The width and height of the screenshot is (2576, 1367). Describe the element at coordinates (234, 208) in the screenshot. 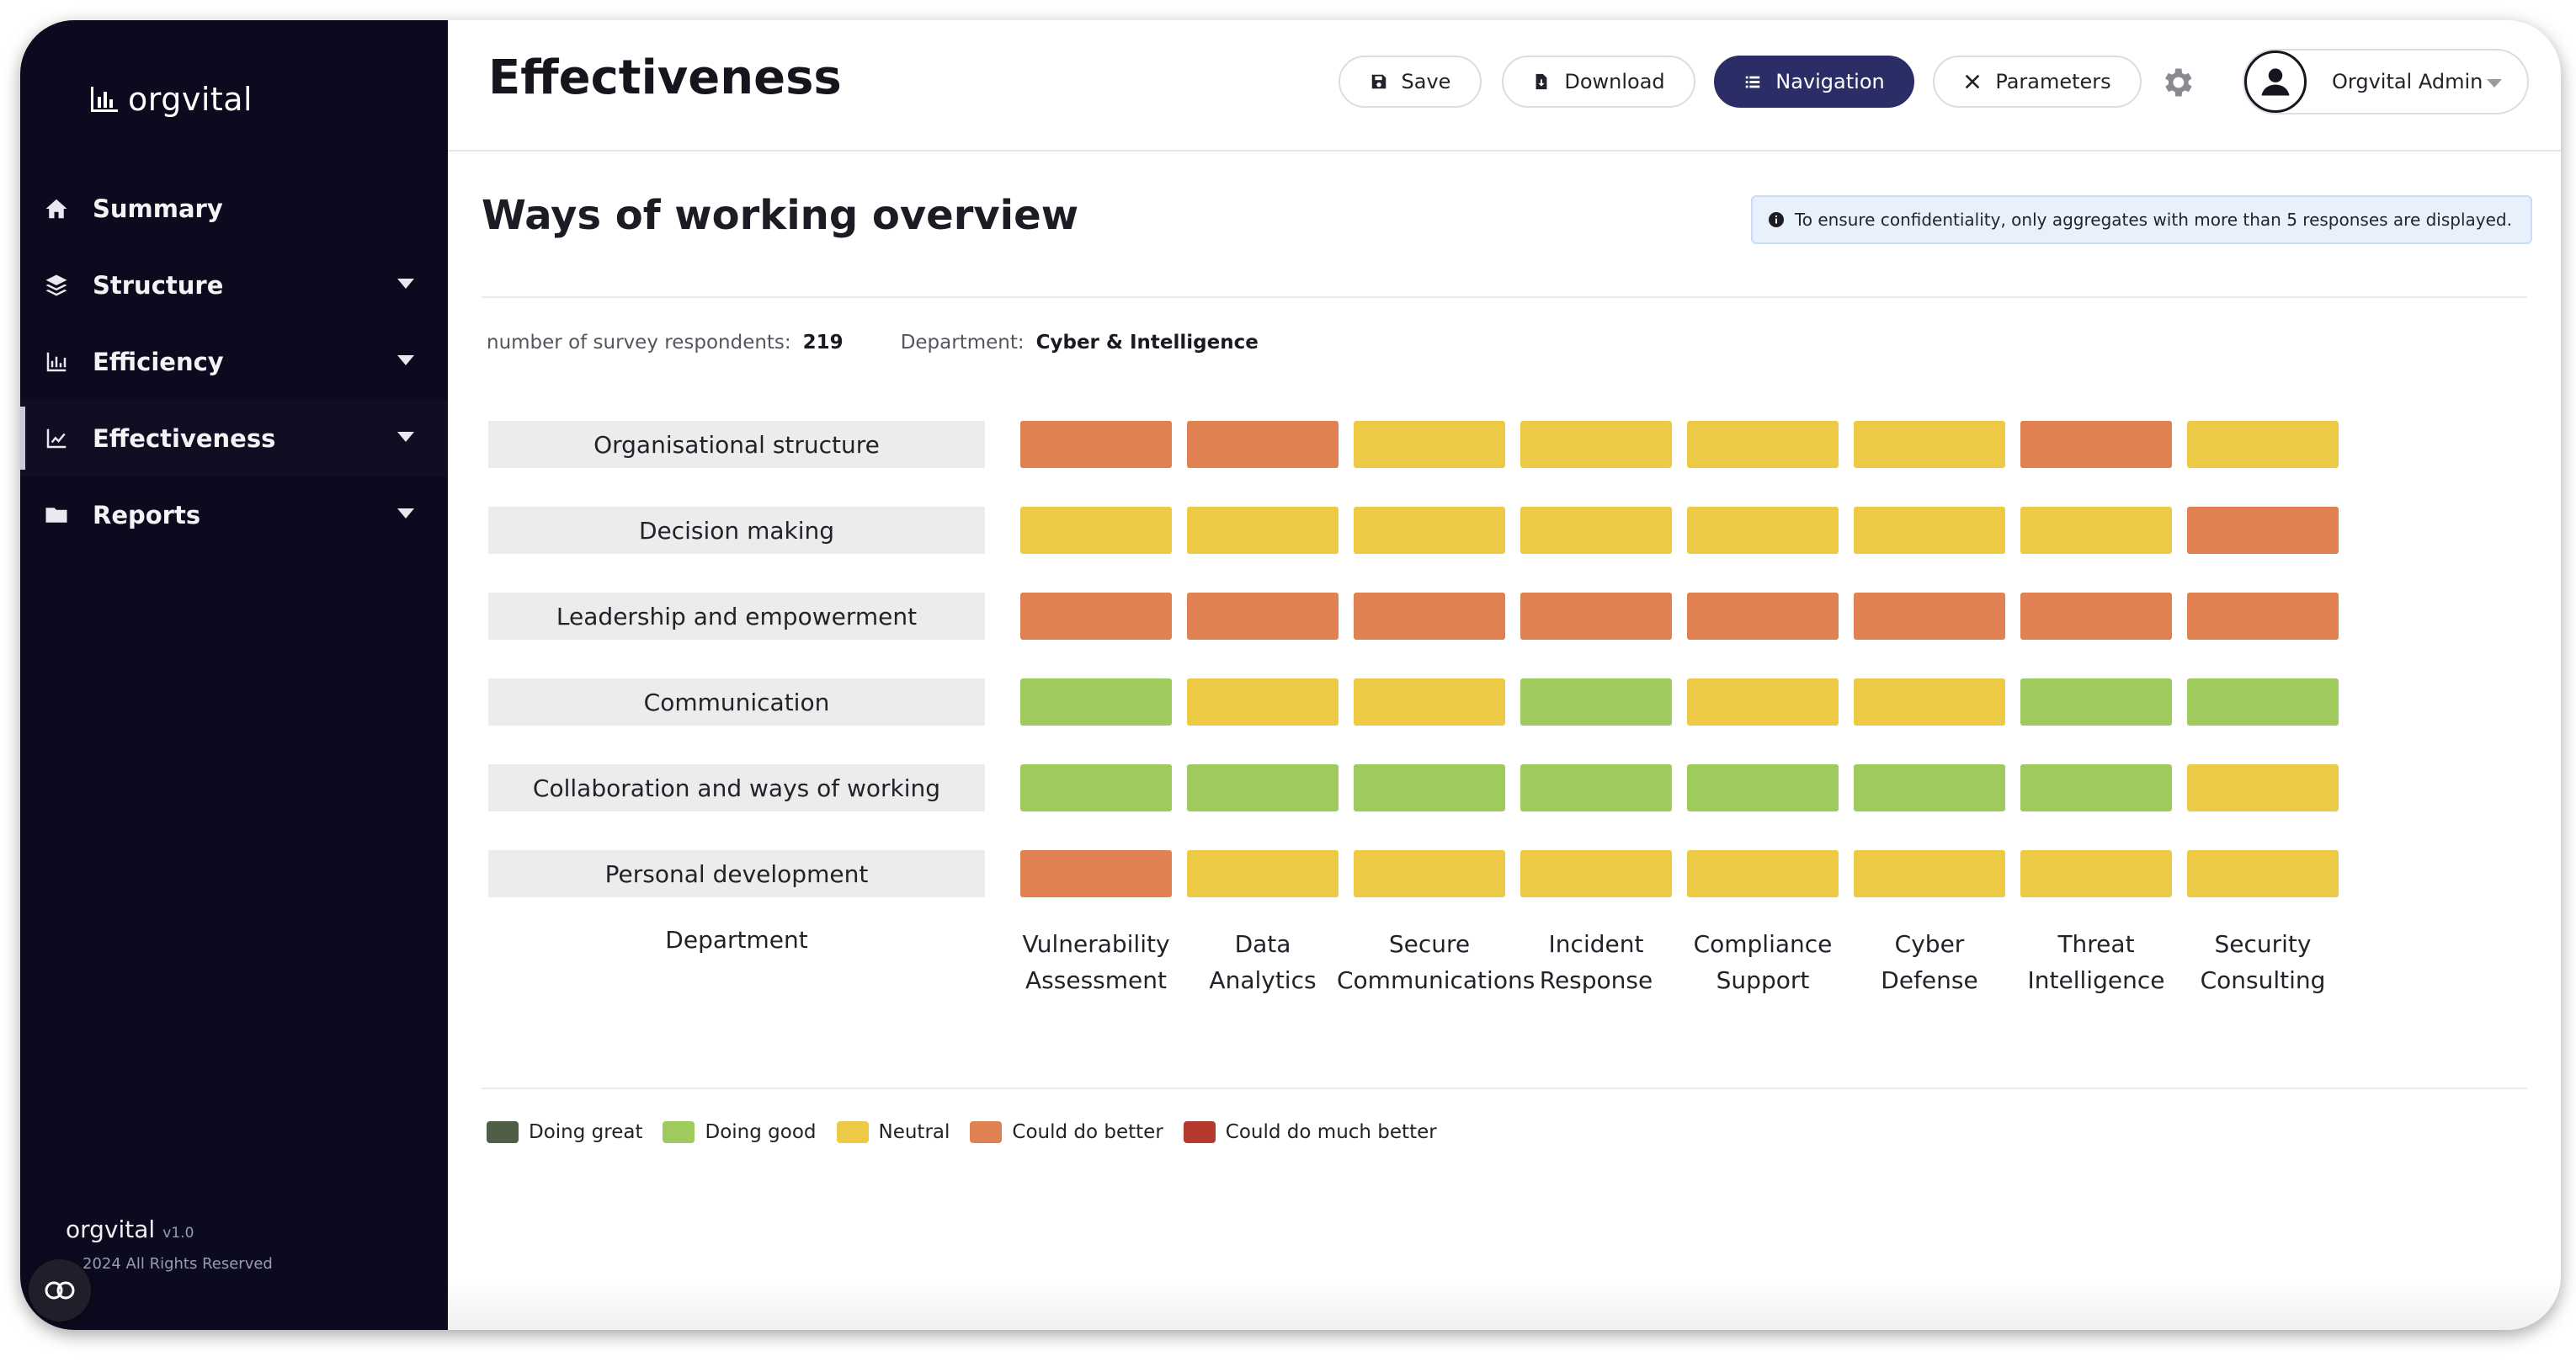

I see `sidebar-item-summary: Summary` at that location.